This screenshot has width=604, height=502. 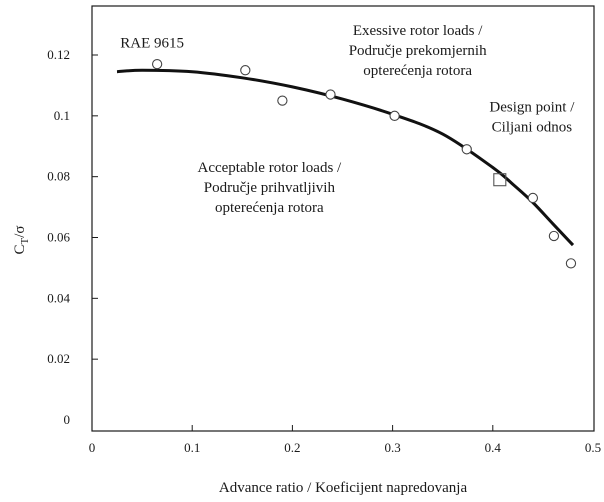 What do you see at coordinates (292, 447) in the screenshot?
I see `x-tick-label: 0.2` at bounding box center [292, 447].